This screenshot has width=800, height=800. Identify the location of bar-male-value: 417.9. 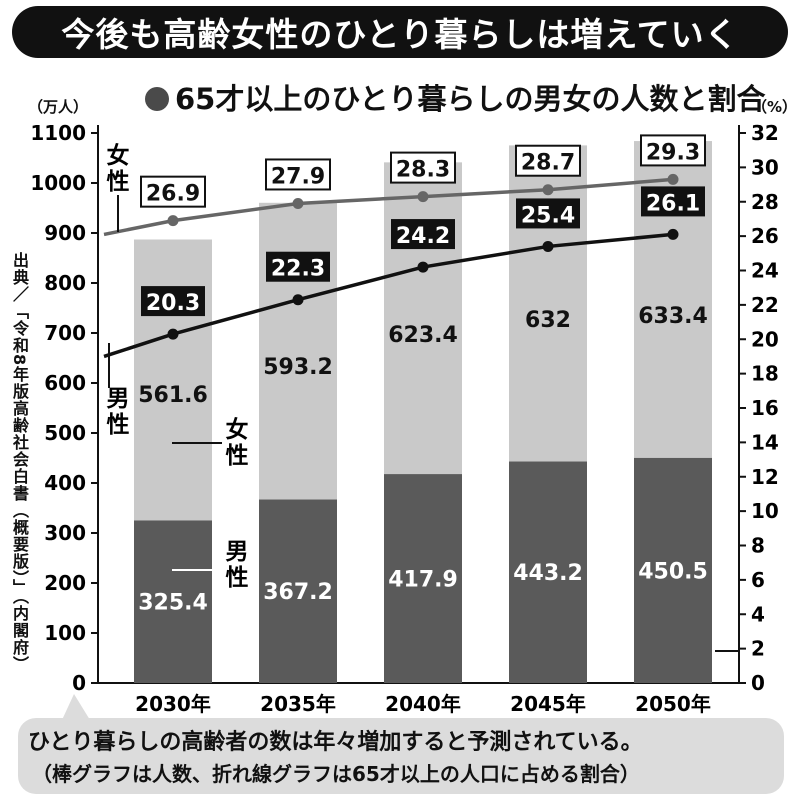
(423, 580).